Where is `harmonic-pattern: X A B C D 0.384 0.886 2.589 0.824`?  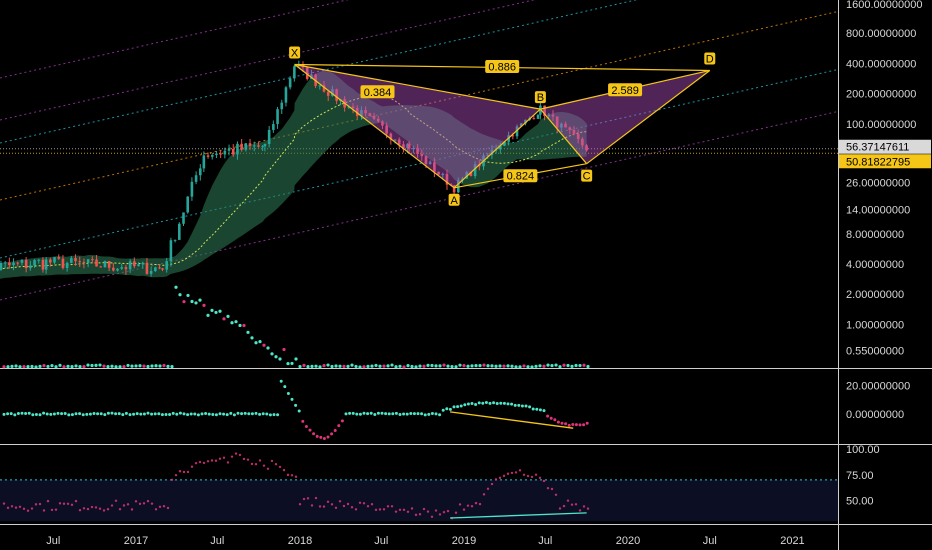 harmonic-pattern: X A B C D 0.384 0.886 2.589 0.824 is located at coordinates (502, 126).